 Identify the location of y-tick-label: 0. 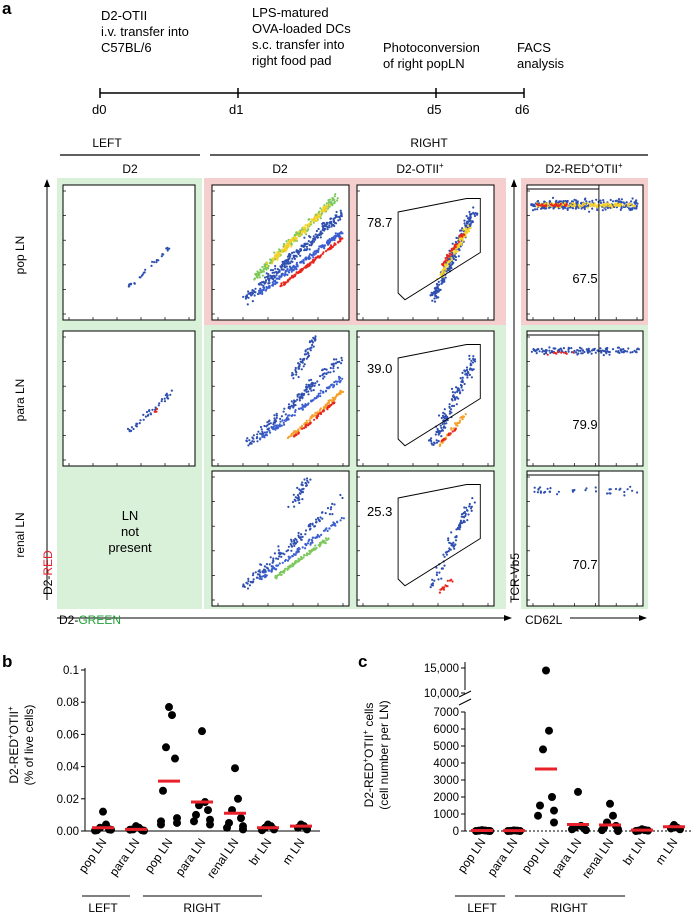
(456, 832).